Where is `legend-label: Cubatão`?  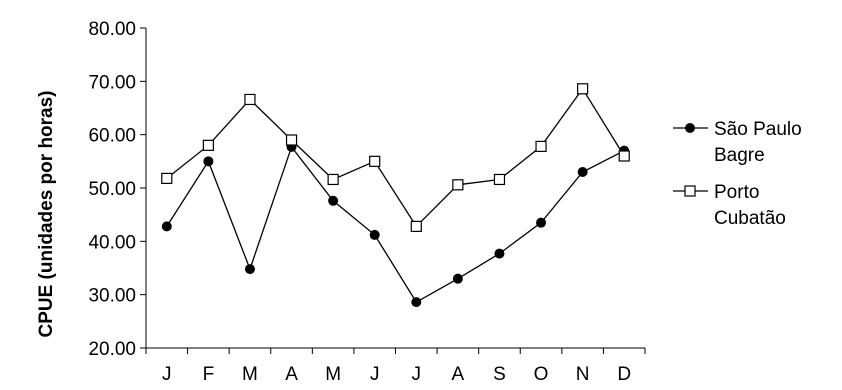
legend-label: Cubatão is located at coordinates (750, 218).